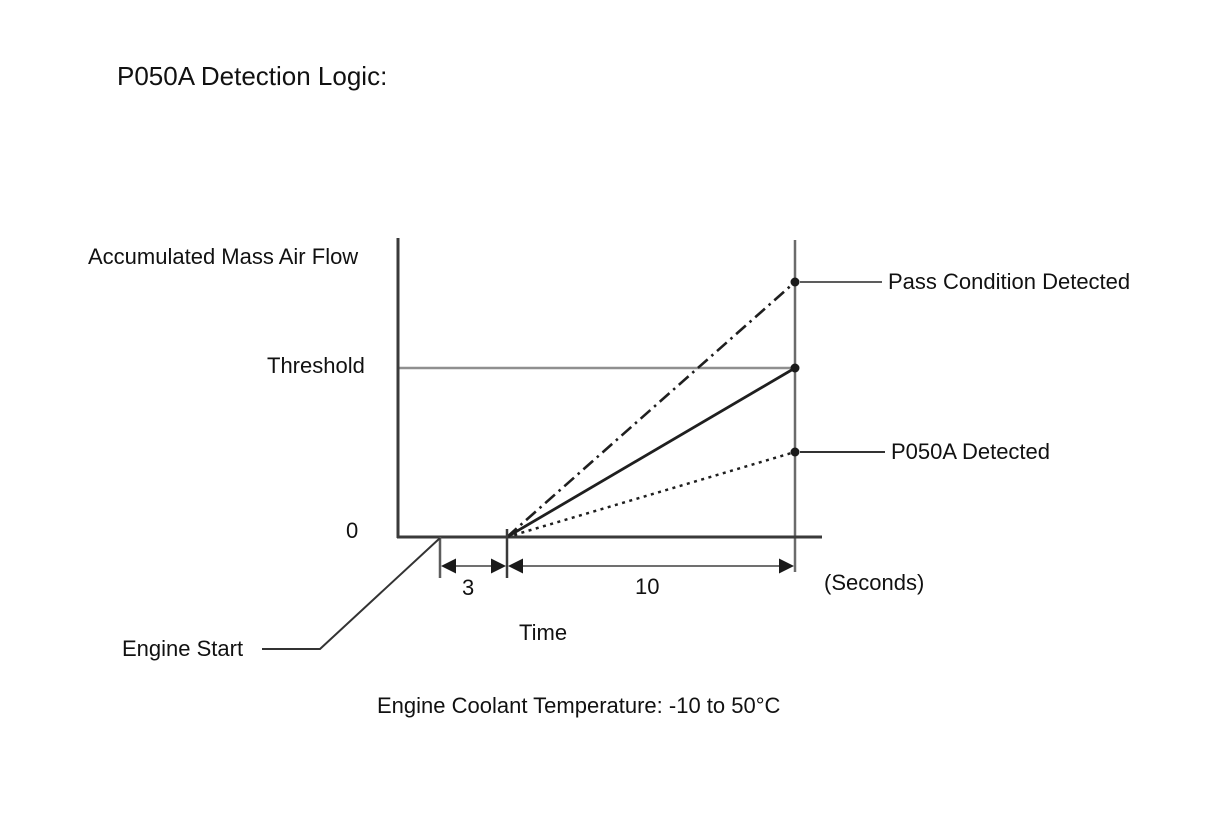 The width and height of the screenshot is (1210, 814). I want to click on coolant-temperature-footnote: Engine Coolant Temperature: -10 to 50°C, so click(579, 705).